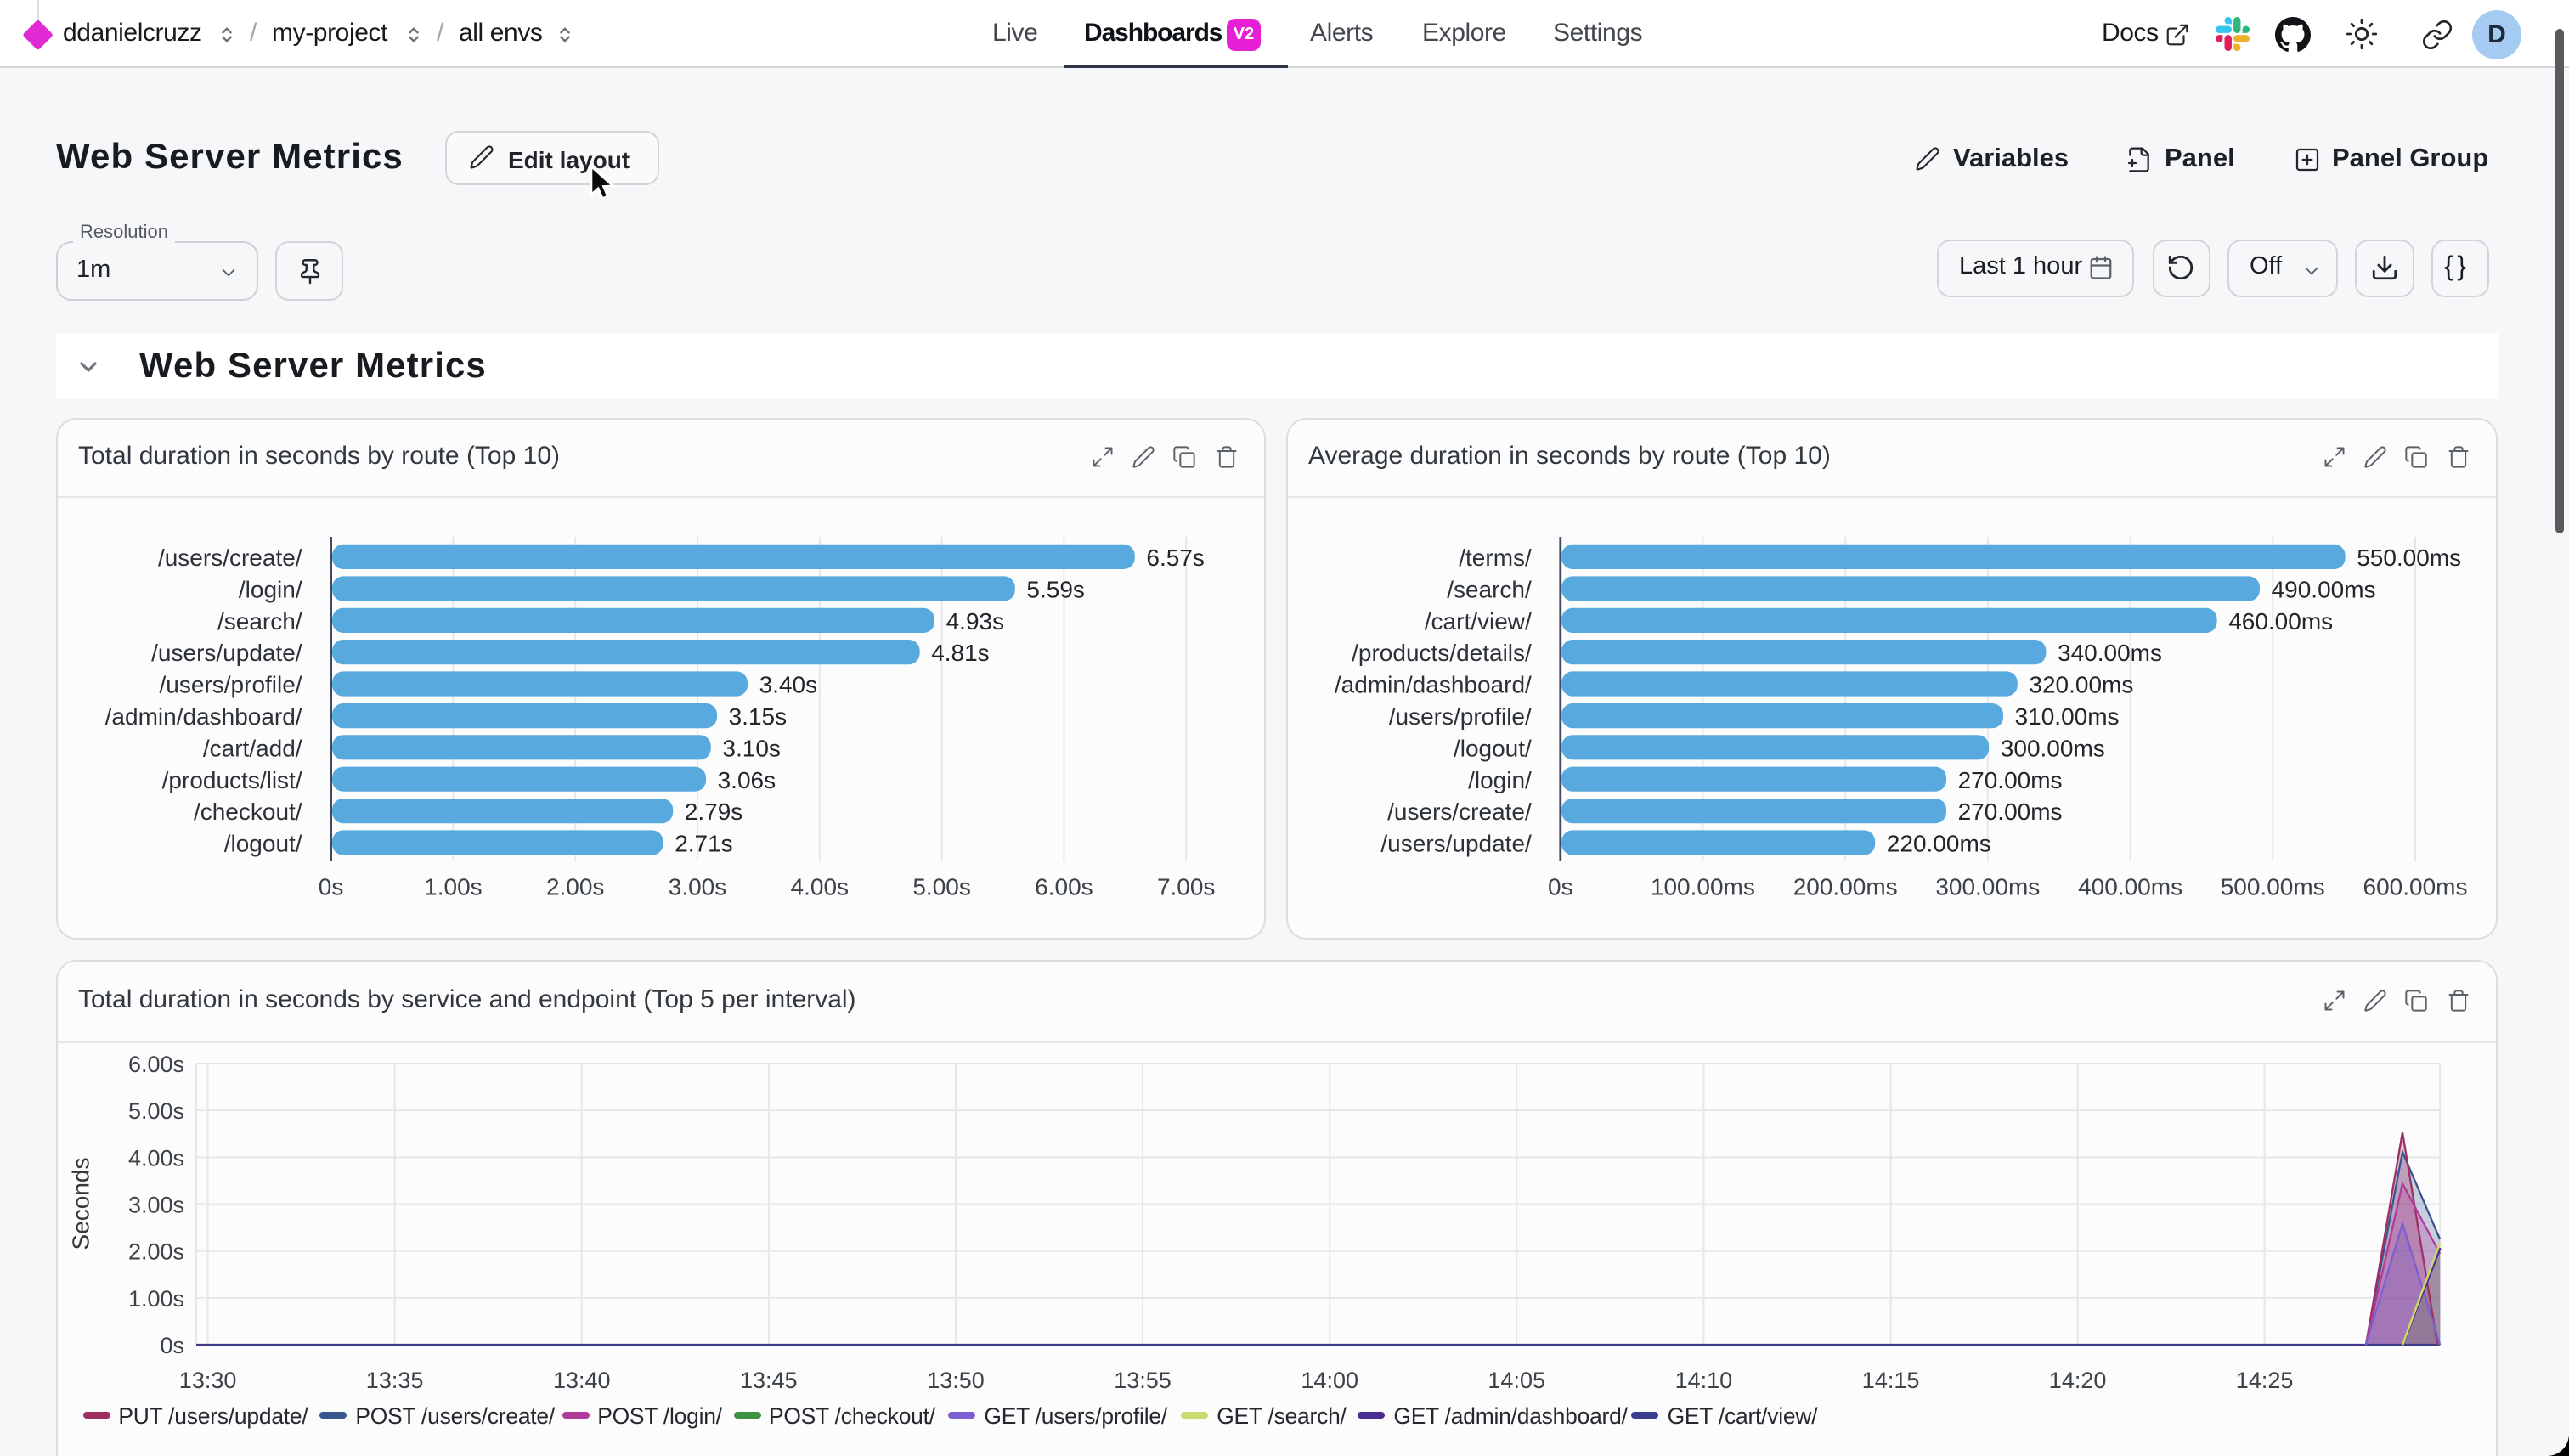 The height and width of the screenshot is (1456, 2569). Describe the element at coordinates (395, 1380) in the screenshot. I see `svg-text: 13:35` at that location.